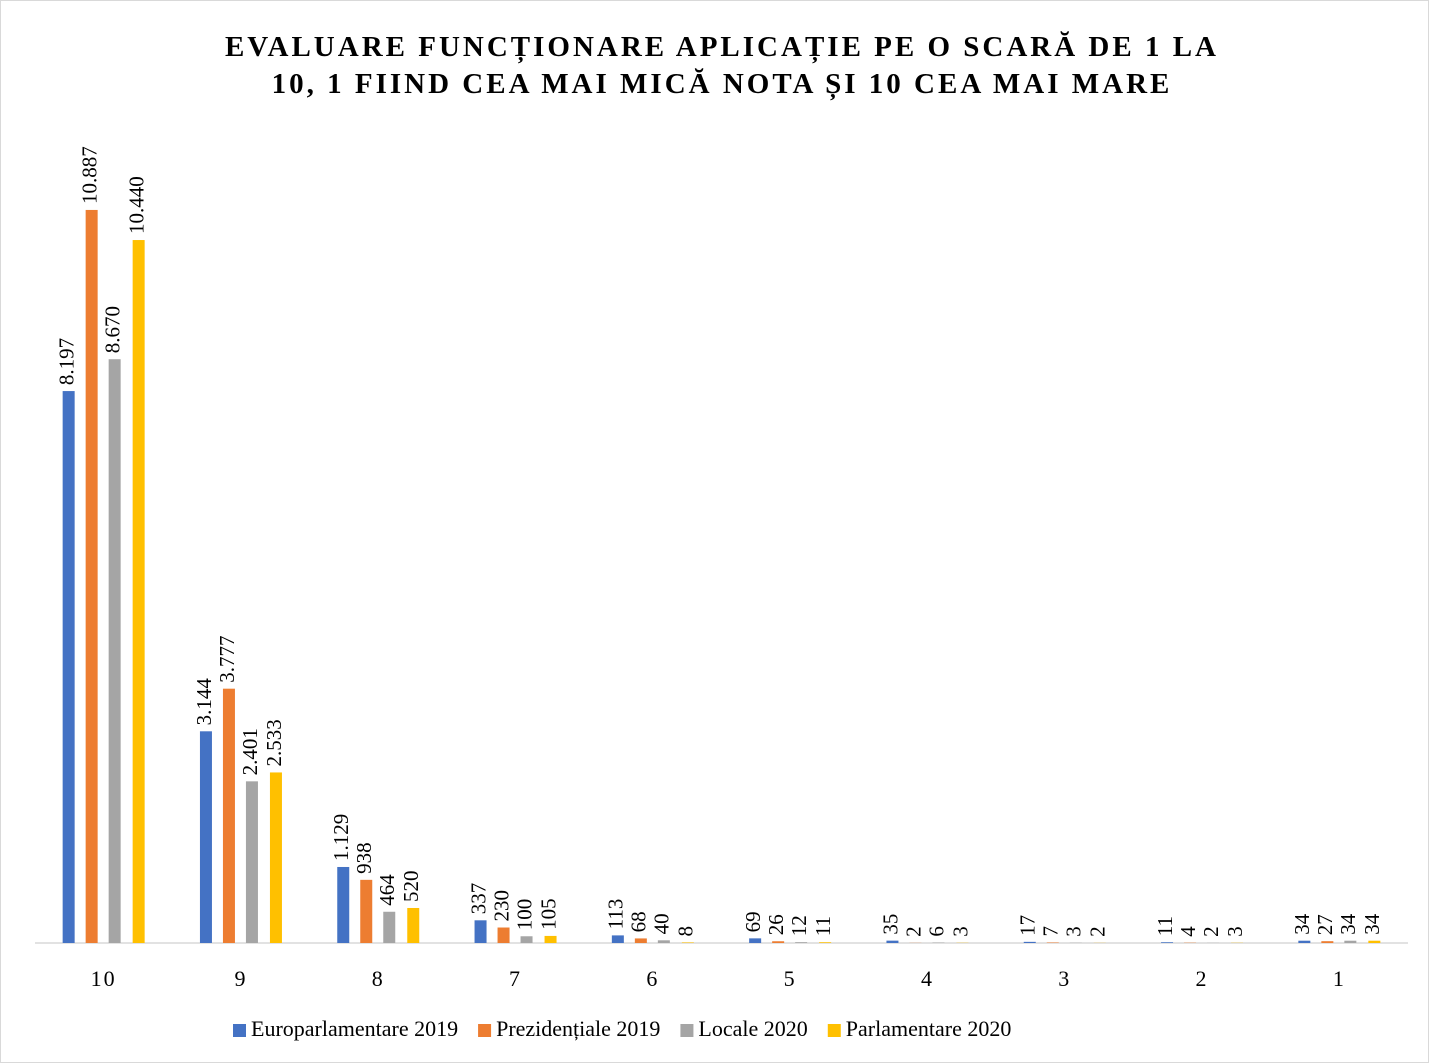  Describe the element at coordinates (790, 978) in the screenshot. I see `x-tick-label: 5` at that location.